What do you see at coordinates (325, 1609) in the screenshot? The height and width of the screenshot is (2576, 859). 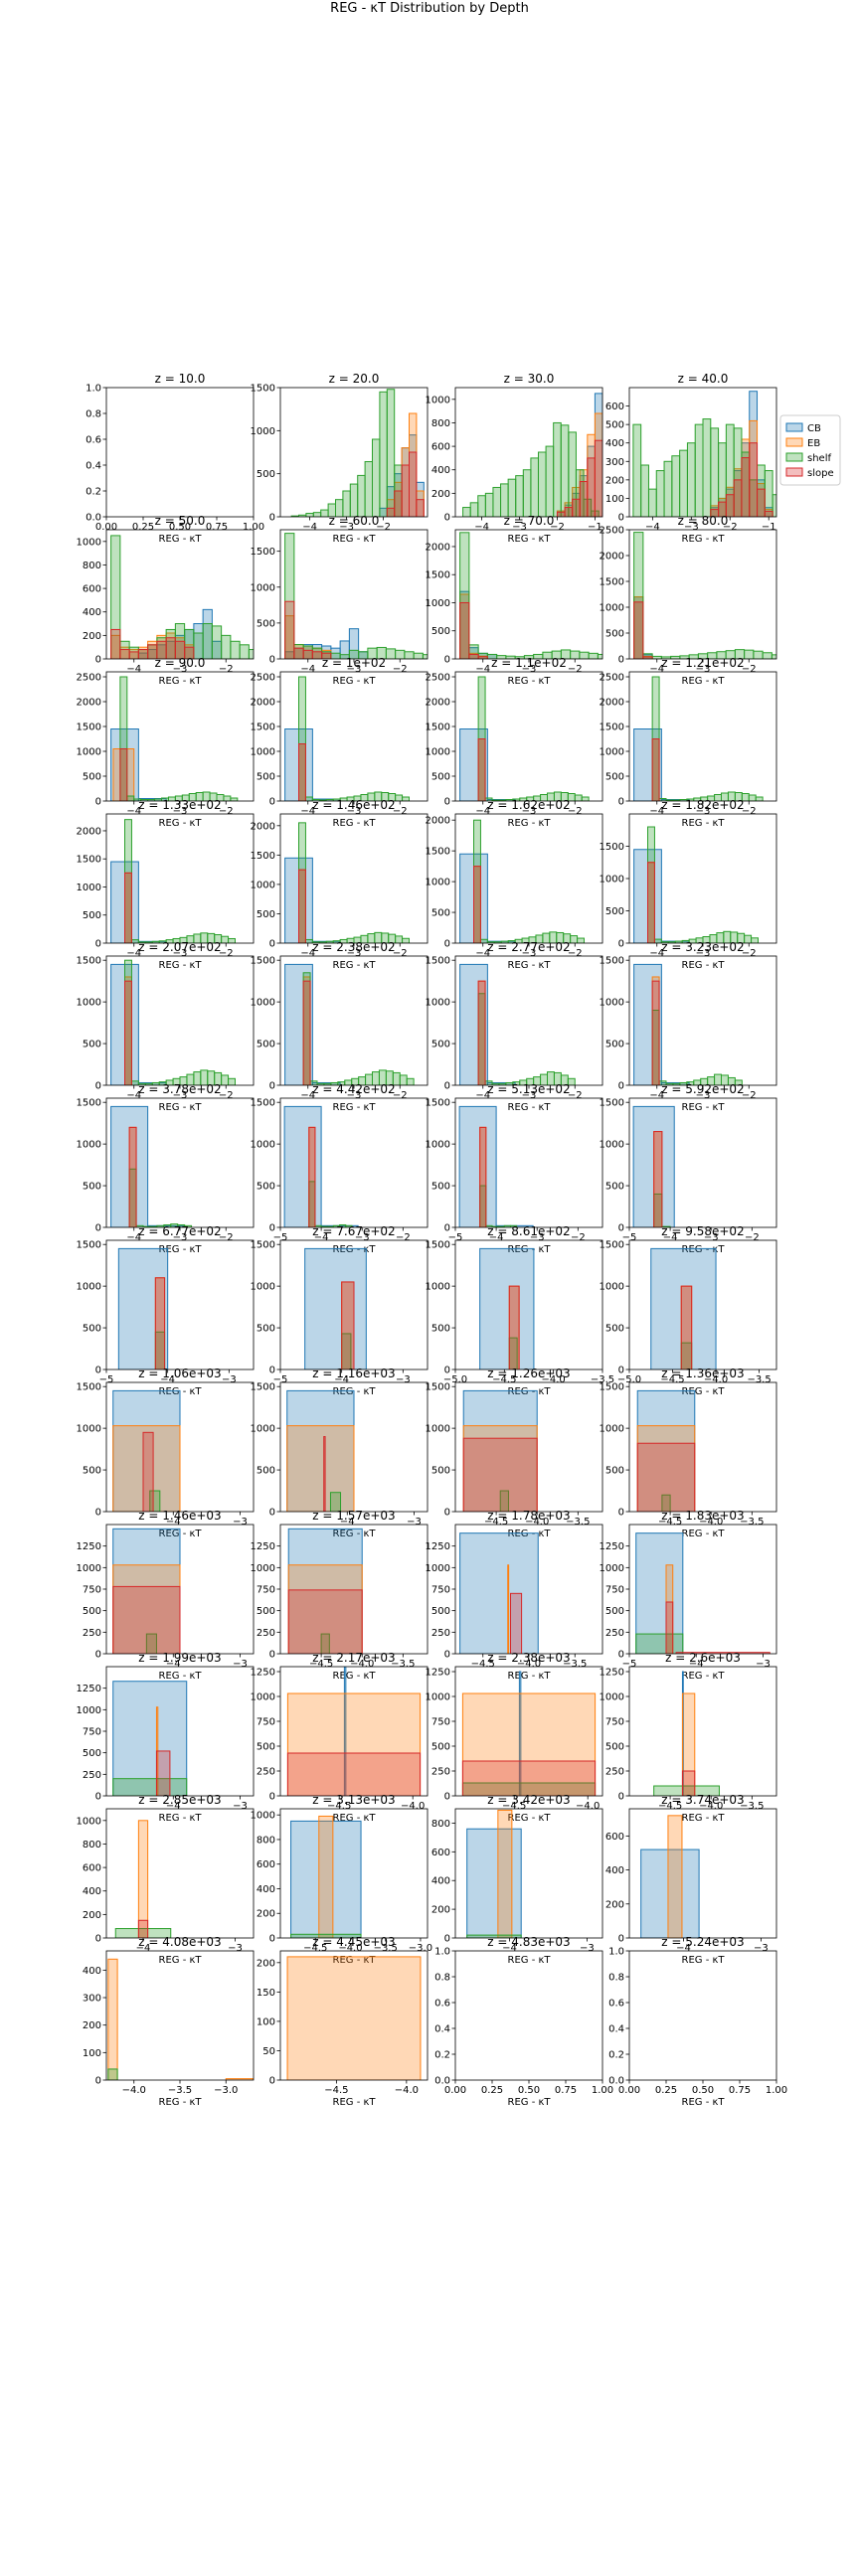 I see `hist-bar-EB` at bounding box center [325, 1609].